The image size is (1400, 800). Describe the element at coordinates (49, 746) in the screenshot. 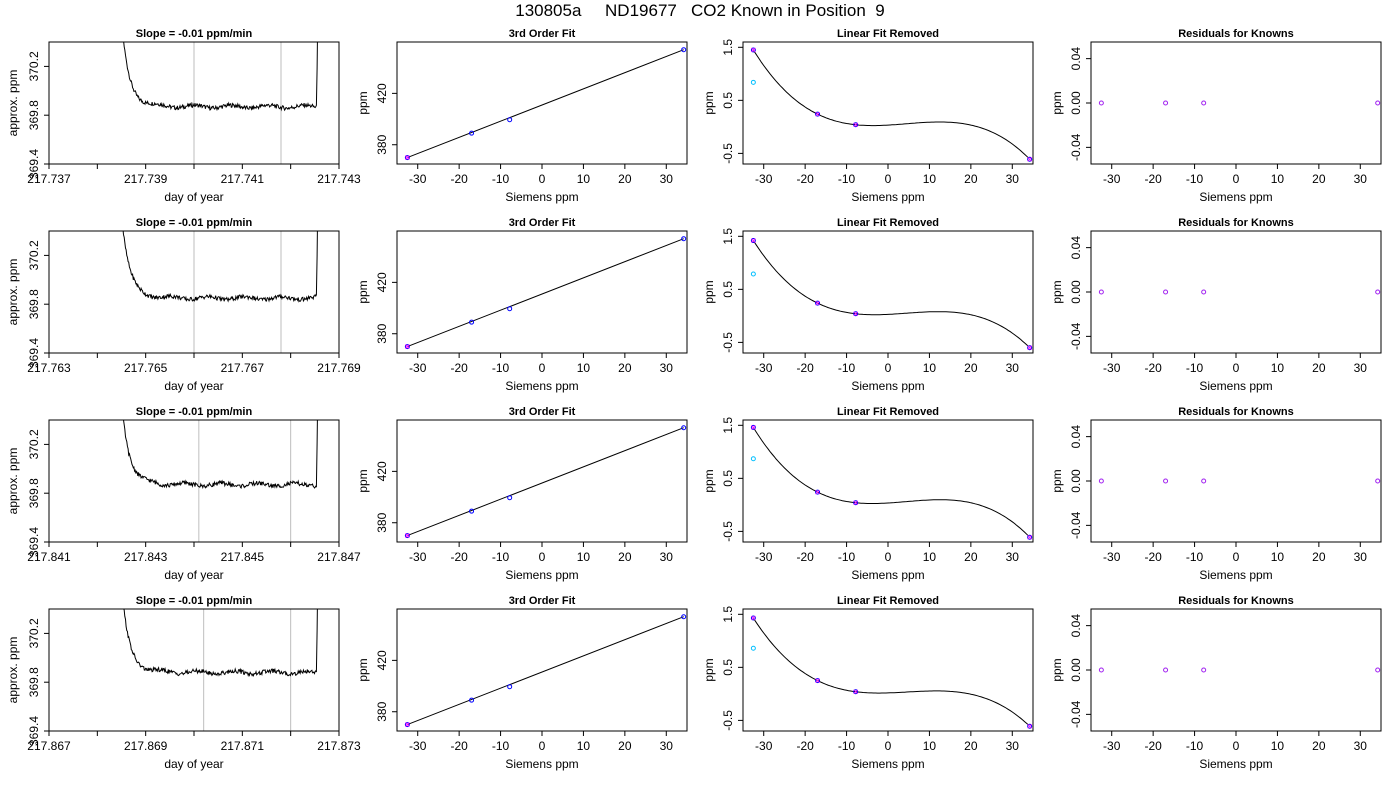

I see `x-tick-label: 217.867` at that location.